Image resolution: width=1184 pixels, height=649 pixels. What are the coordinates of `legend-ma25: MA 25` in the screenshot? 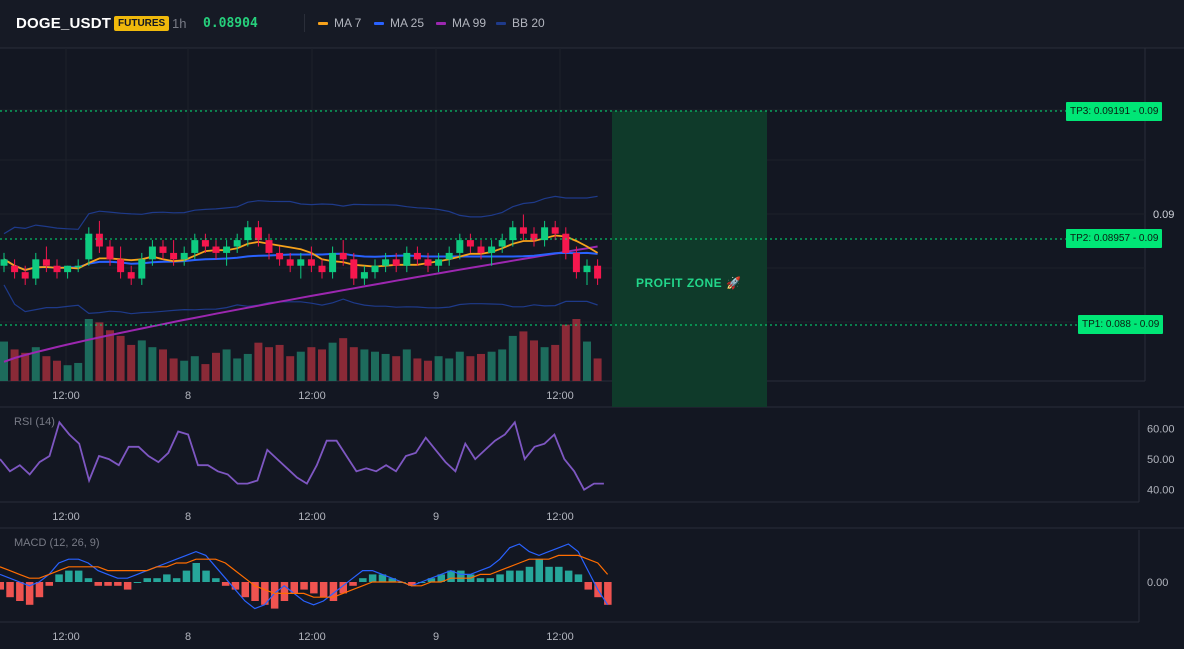 It's located at (399, 23).